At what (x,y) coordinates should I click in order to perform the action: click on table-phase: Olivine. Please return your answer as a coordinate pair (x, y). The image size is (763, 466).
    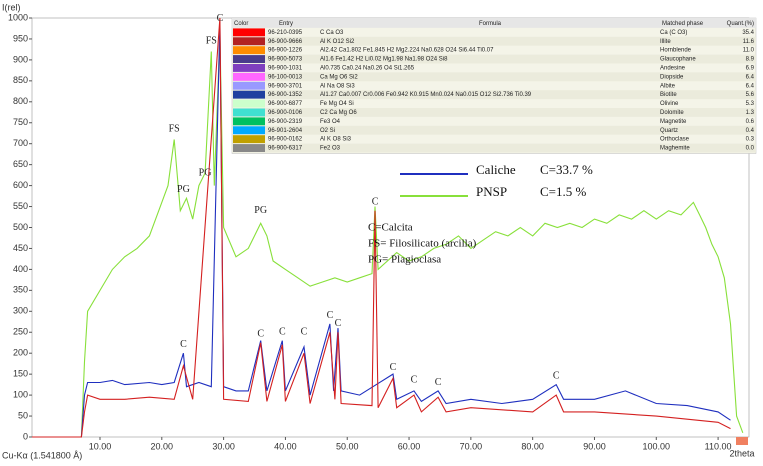
    Looking at the image, I should click on (669, 104).